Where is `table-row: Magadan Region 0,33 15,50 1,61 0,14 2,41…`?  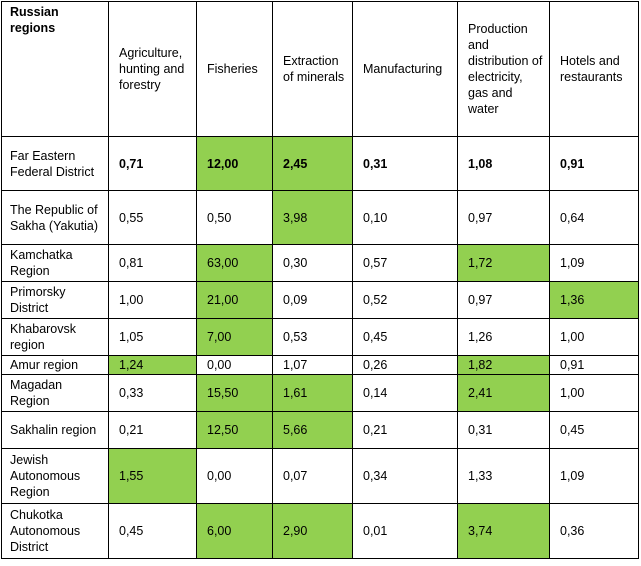
table-row: Magadan Region 0,33 15,50 1,61 0,14 2,41… is located at coordinates (320, 393).